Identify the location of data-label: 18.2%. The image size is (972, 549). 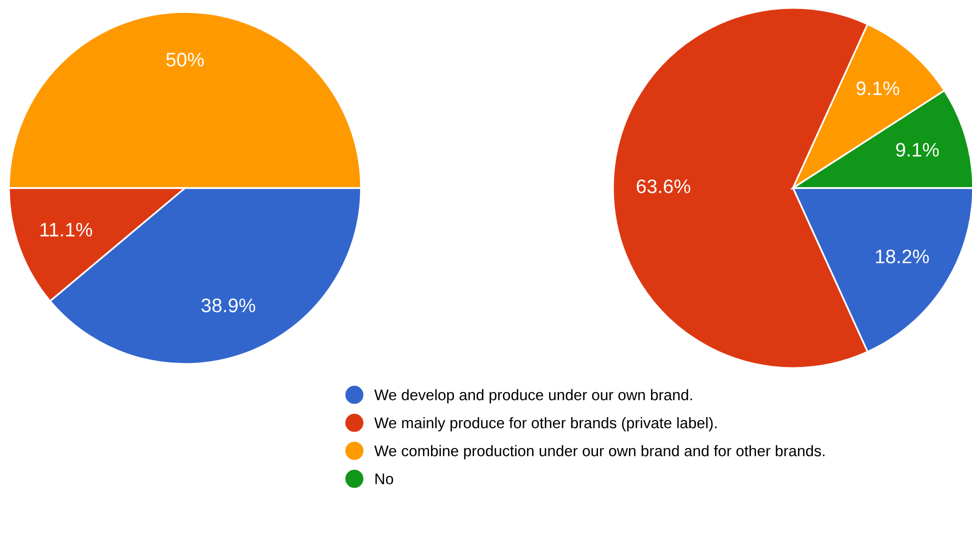
(902, 257).